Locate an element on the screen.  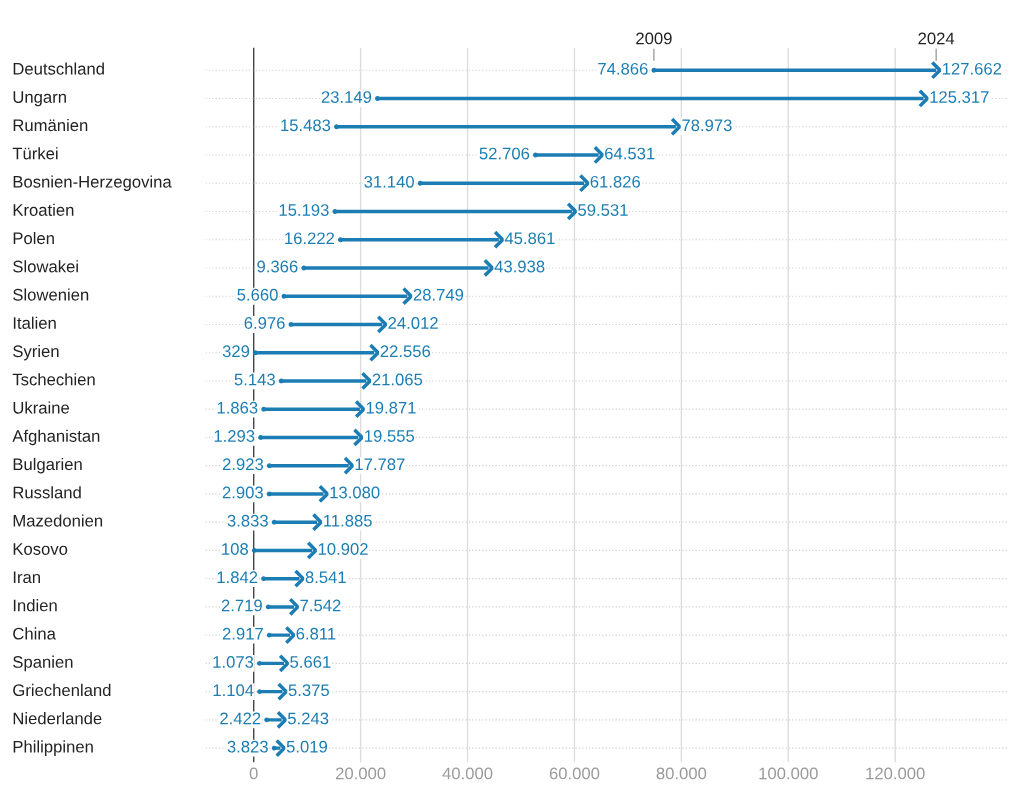
data-label: 2.923 is located at coordinates (243, 464).